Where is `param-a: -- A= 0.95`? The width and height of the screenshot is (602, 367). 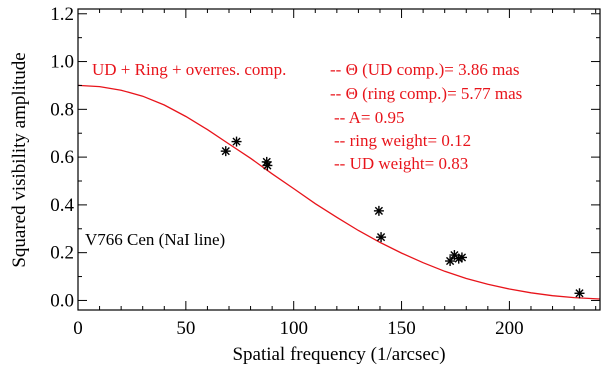
param-a: -- A= 0.95 is located at coordinates (369, 117).